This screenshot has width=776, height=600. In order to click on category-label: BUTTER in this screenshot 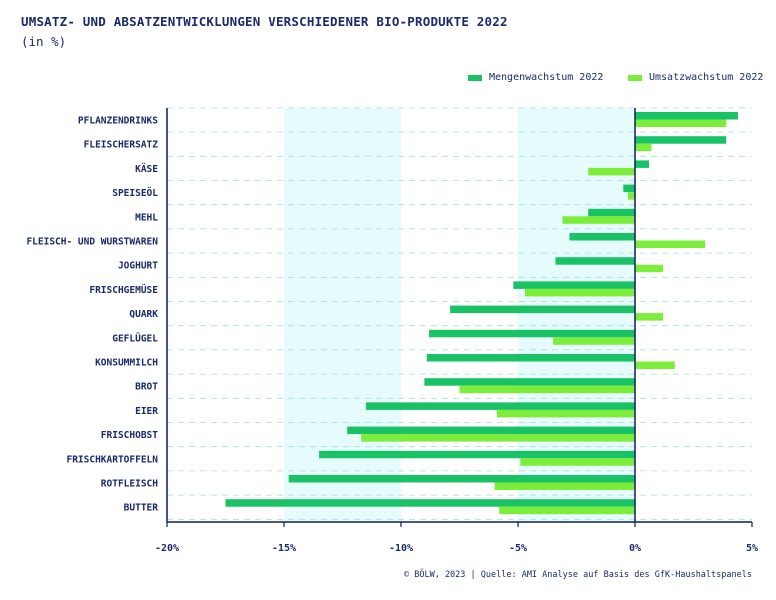, I will do `click(141, 508)`.